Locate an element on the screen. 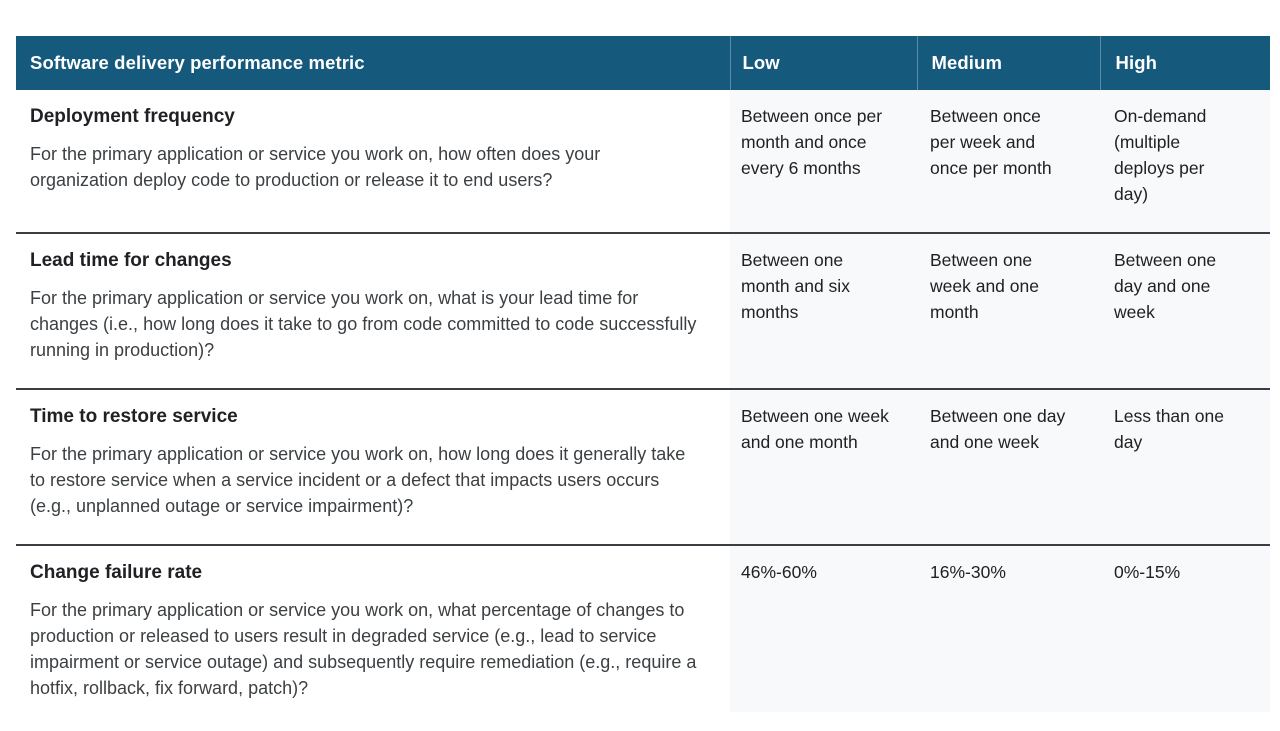 This screenshot has height=731, width=1280. header-metric: Software delivery performance metric is located at coordinates (373, 63).